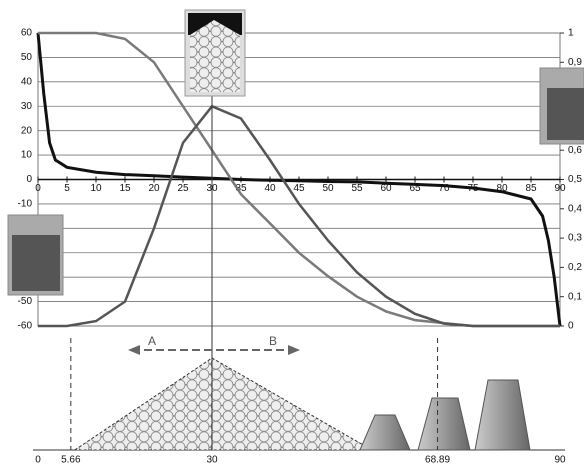 The height and width of the screenshot is (466, 584). Describe the element at coordinates (270, 188) in the screenshot. I see `x-tick-label: 40` at that location.